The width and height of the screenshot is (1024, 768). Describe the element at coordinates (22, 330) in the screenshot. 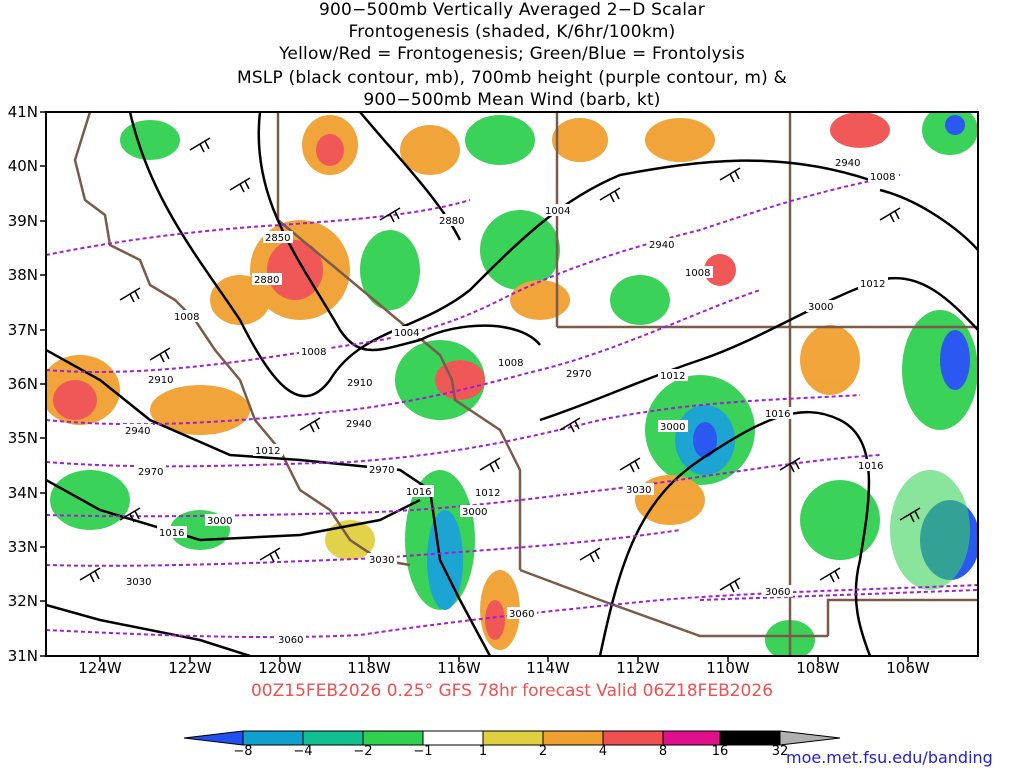

I see `lat-label: 37N` at that location.